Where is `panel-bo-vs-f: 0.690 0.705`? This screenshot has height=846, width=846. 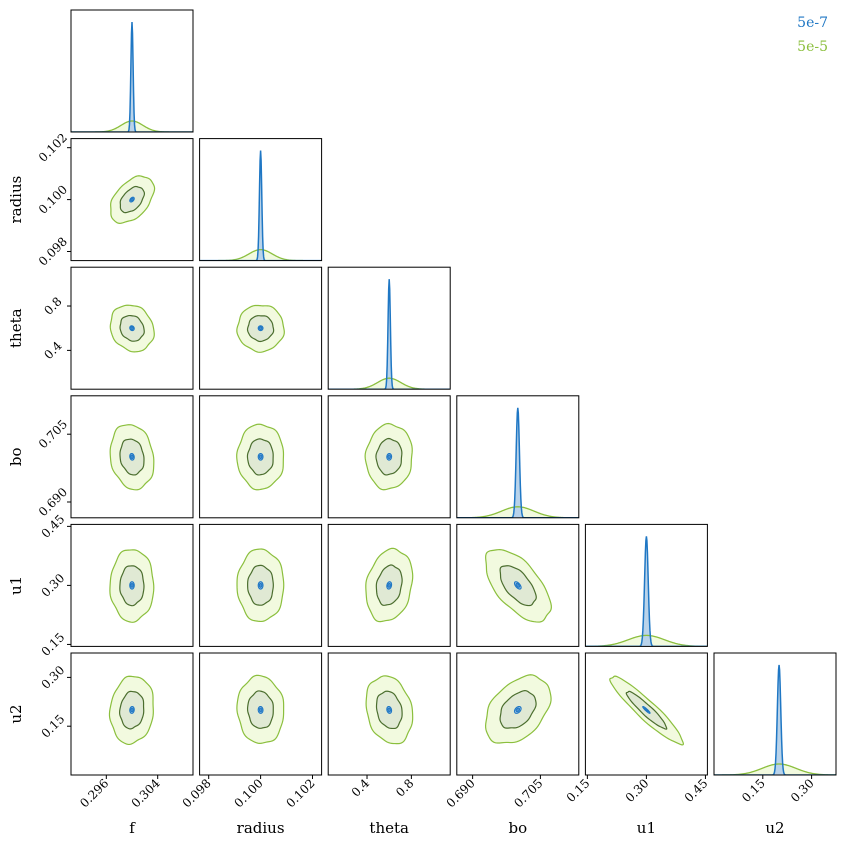 panel-bo-vs-f: 0.690 0.705 is located at coordinates (115, 457).